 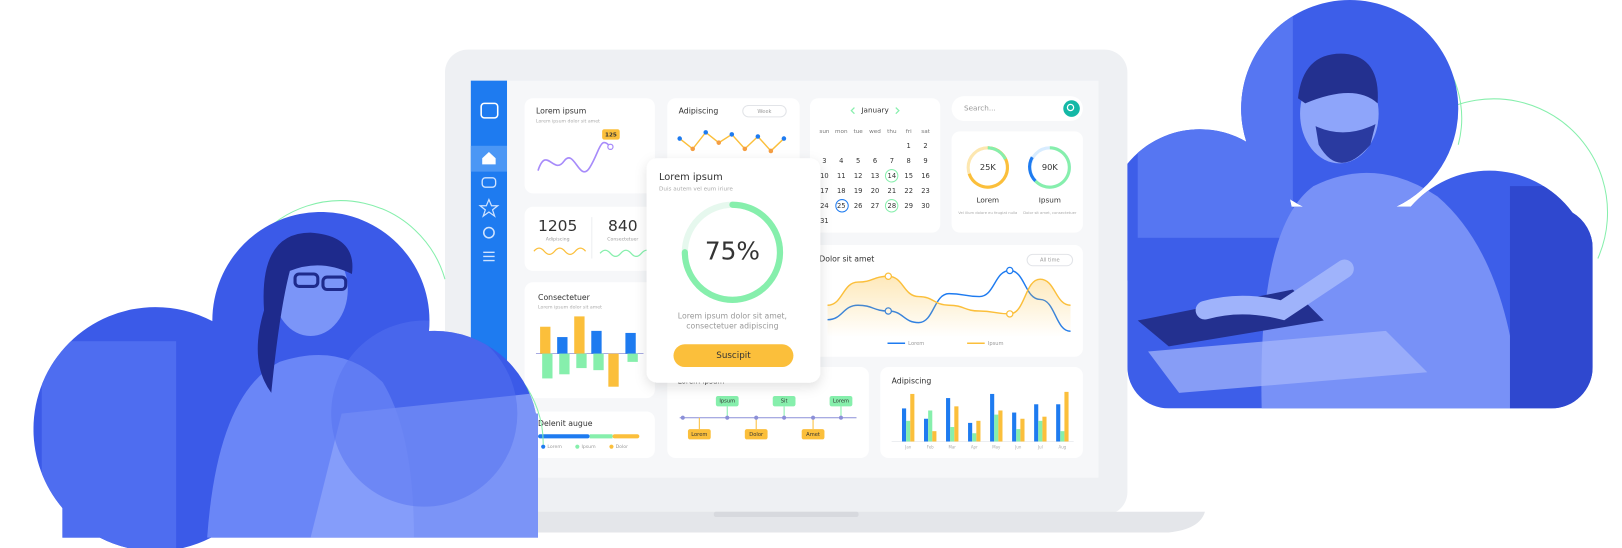 What do you see at coordinates (1050, 200) in the screenshot?
I see `ring-label: Ipsum` at bounding box center [1050, 200].